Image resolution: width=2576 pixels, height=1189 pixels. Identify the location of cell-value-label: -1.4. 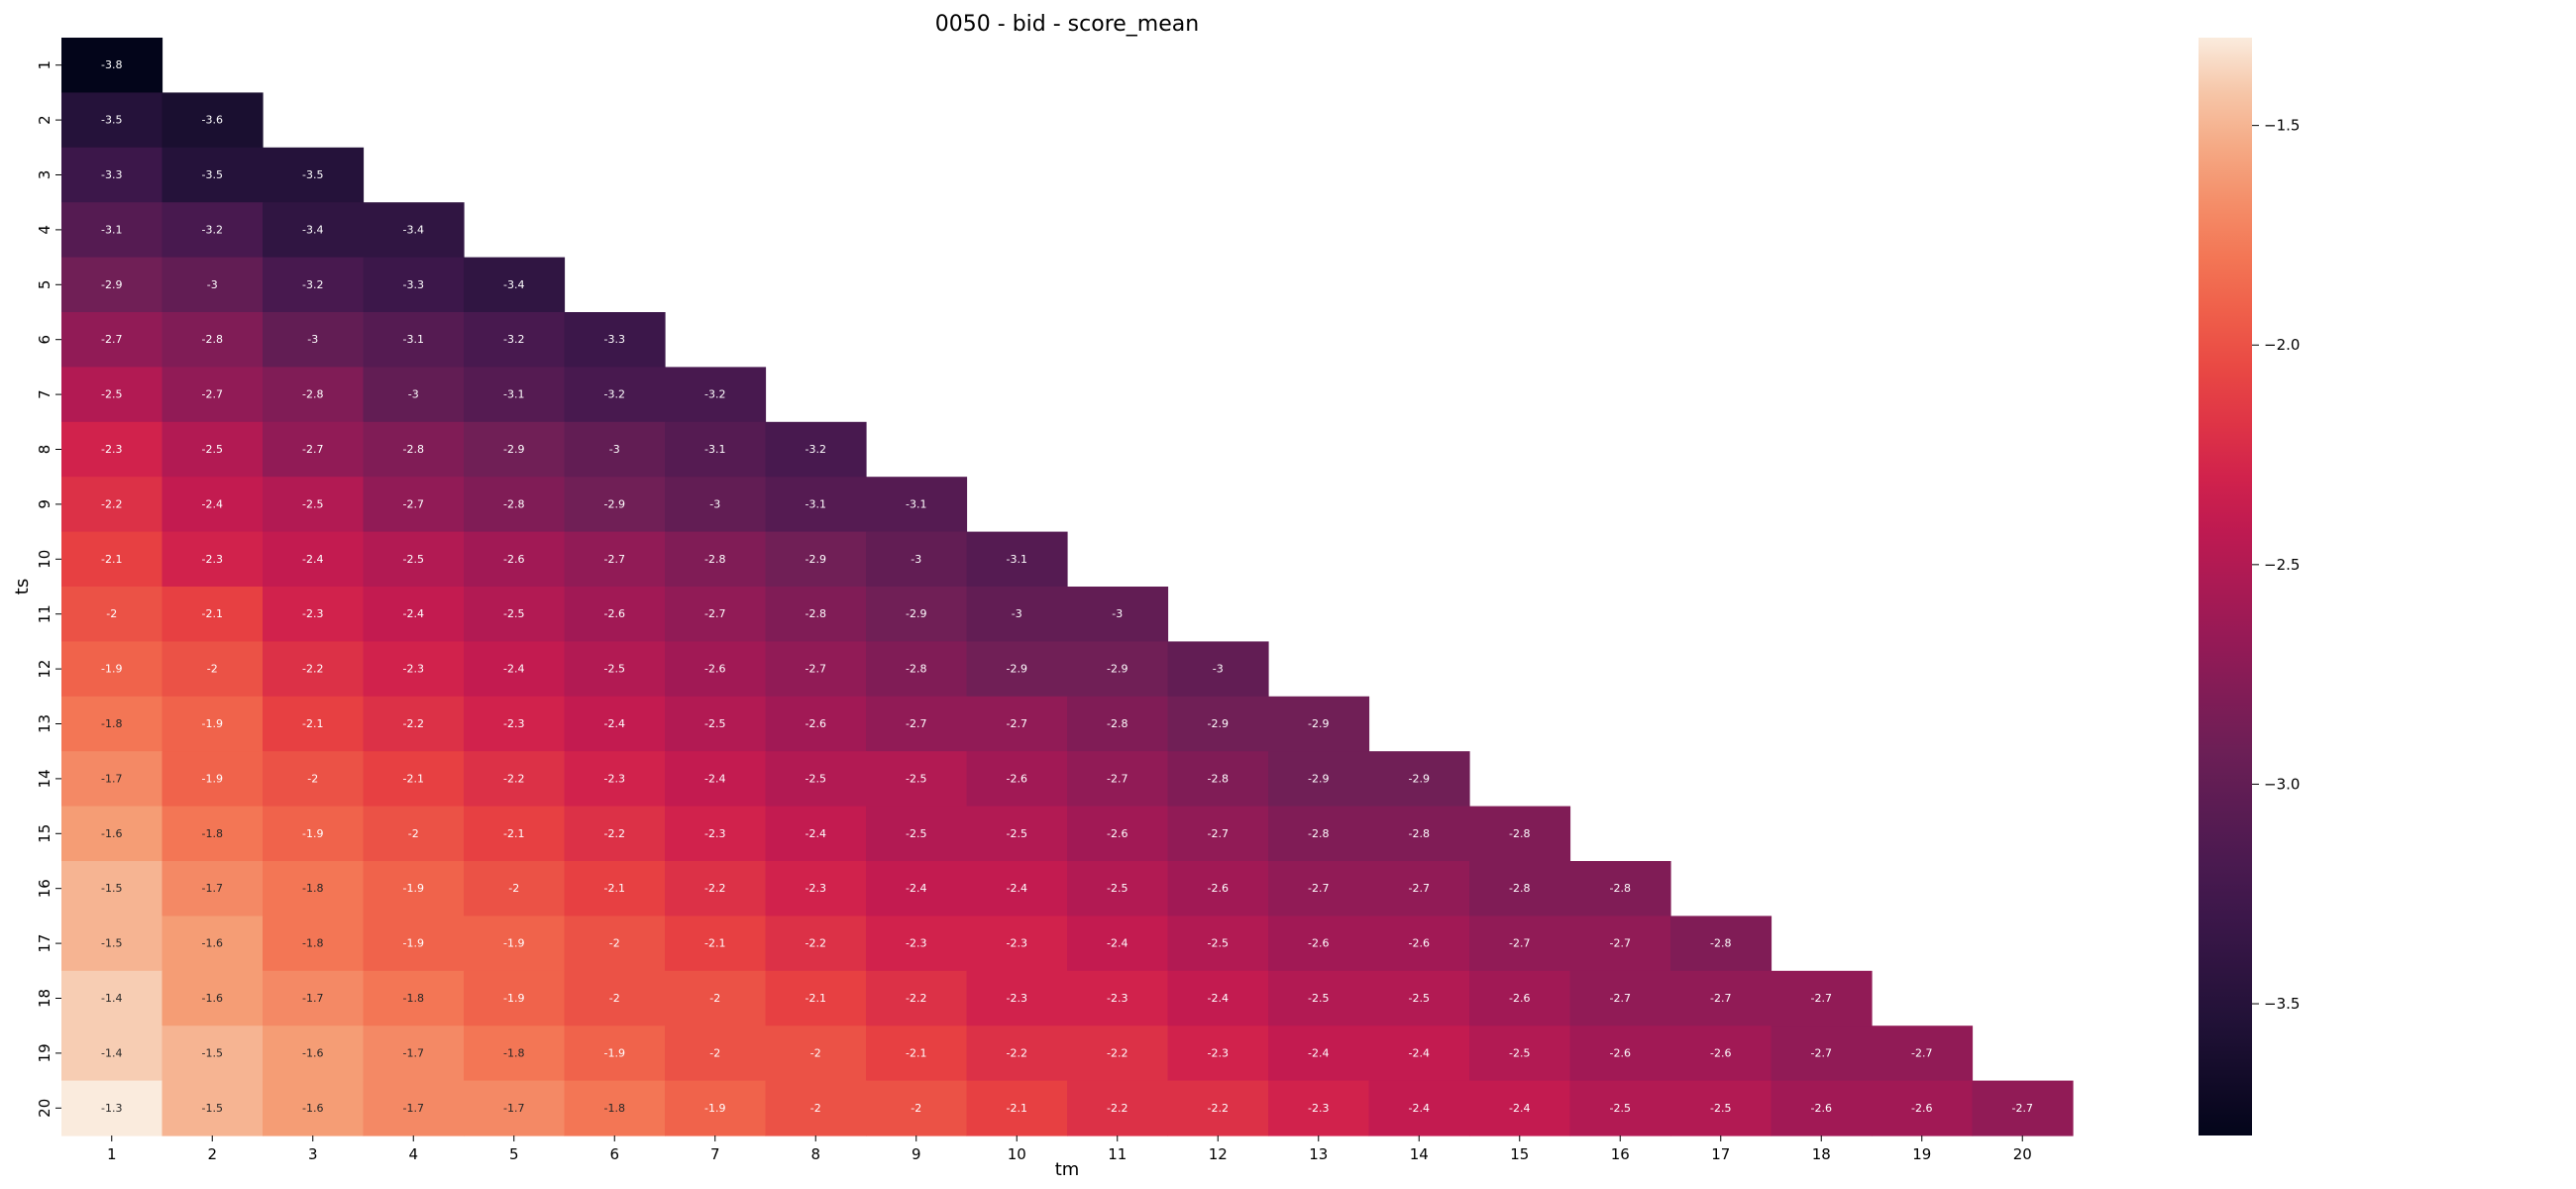
(112, 998).